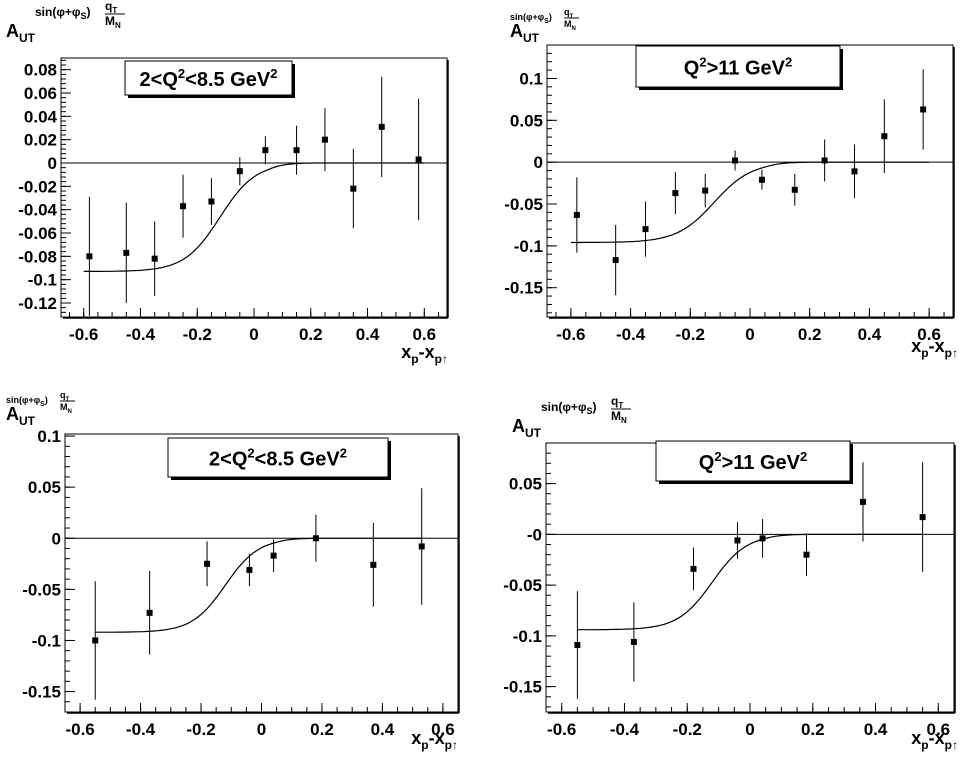  Describe the element at coordinates (37, 256) in the screenshot. I see `y-tick-label: -0.08` at that location.